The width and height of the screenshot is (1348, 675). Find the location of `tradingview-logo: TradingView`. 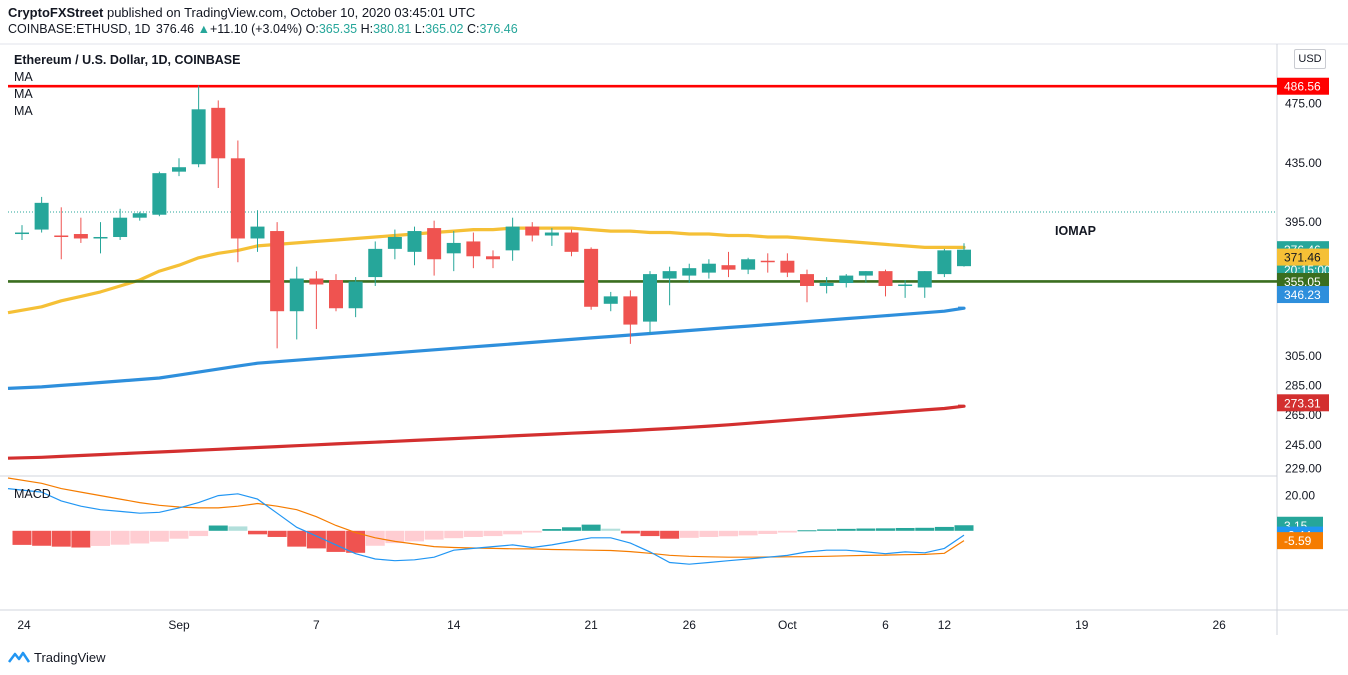

tradingview-logo: TradingView is located at coordinates (57, 657).